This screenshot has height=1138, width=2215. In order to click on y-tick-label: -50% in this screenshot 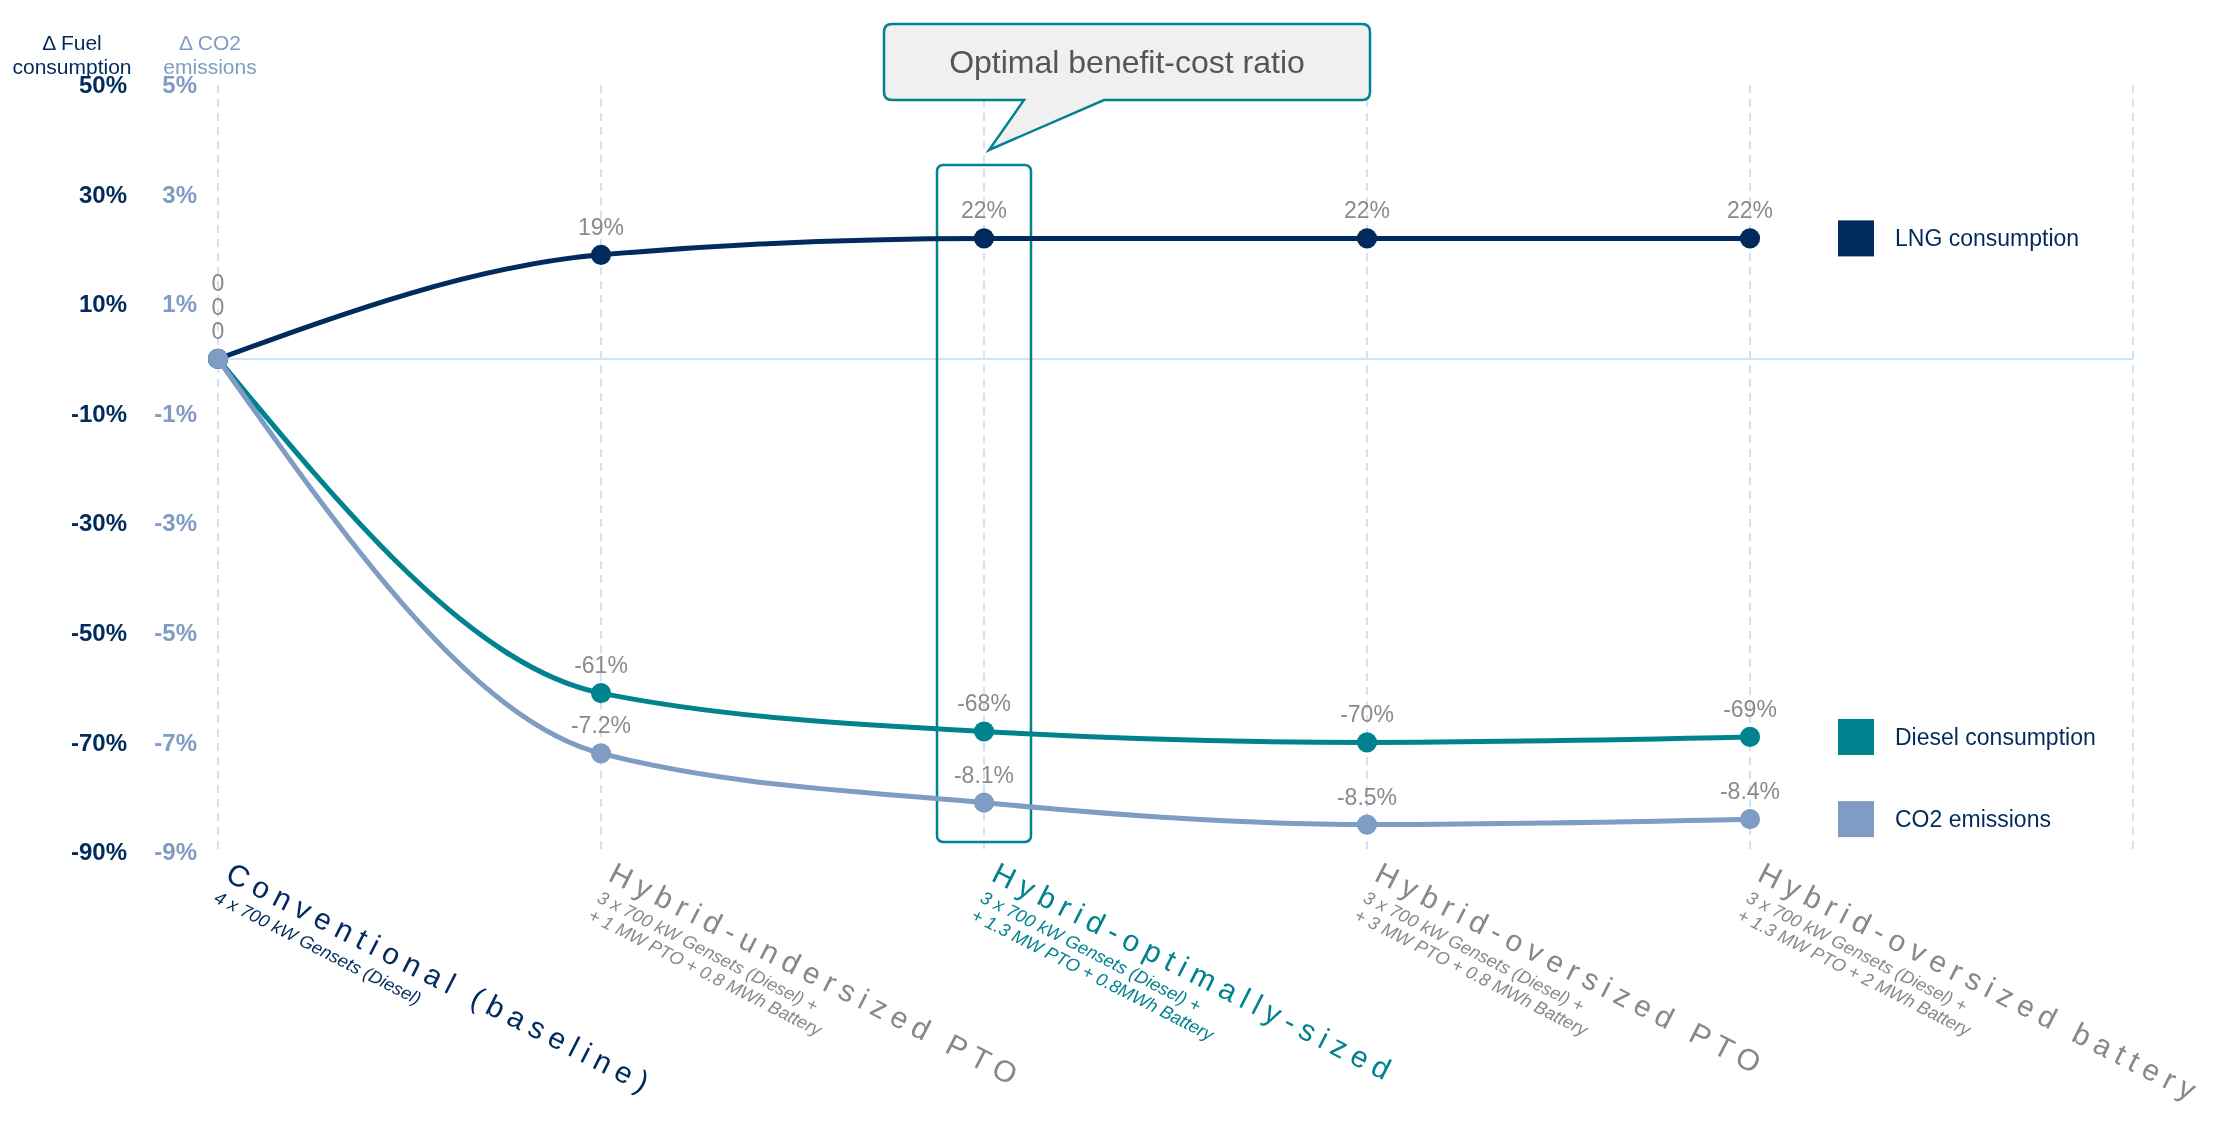, I will do `click(98, 633)`.